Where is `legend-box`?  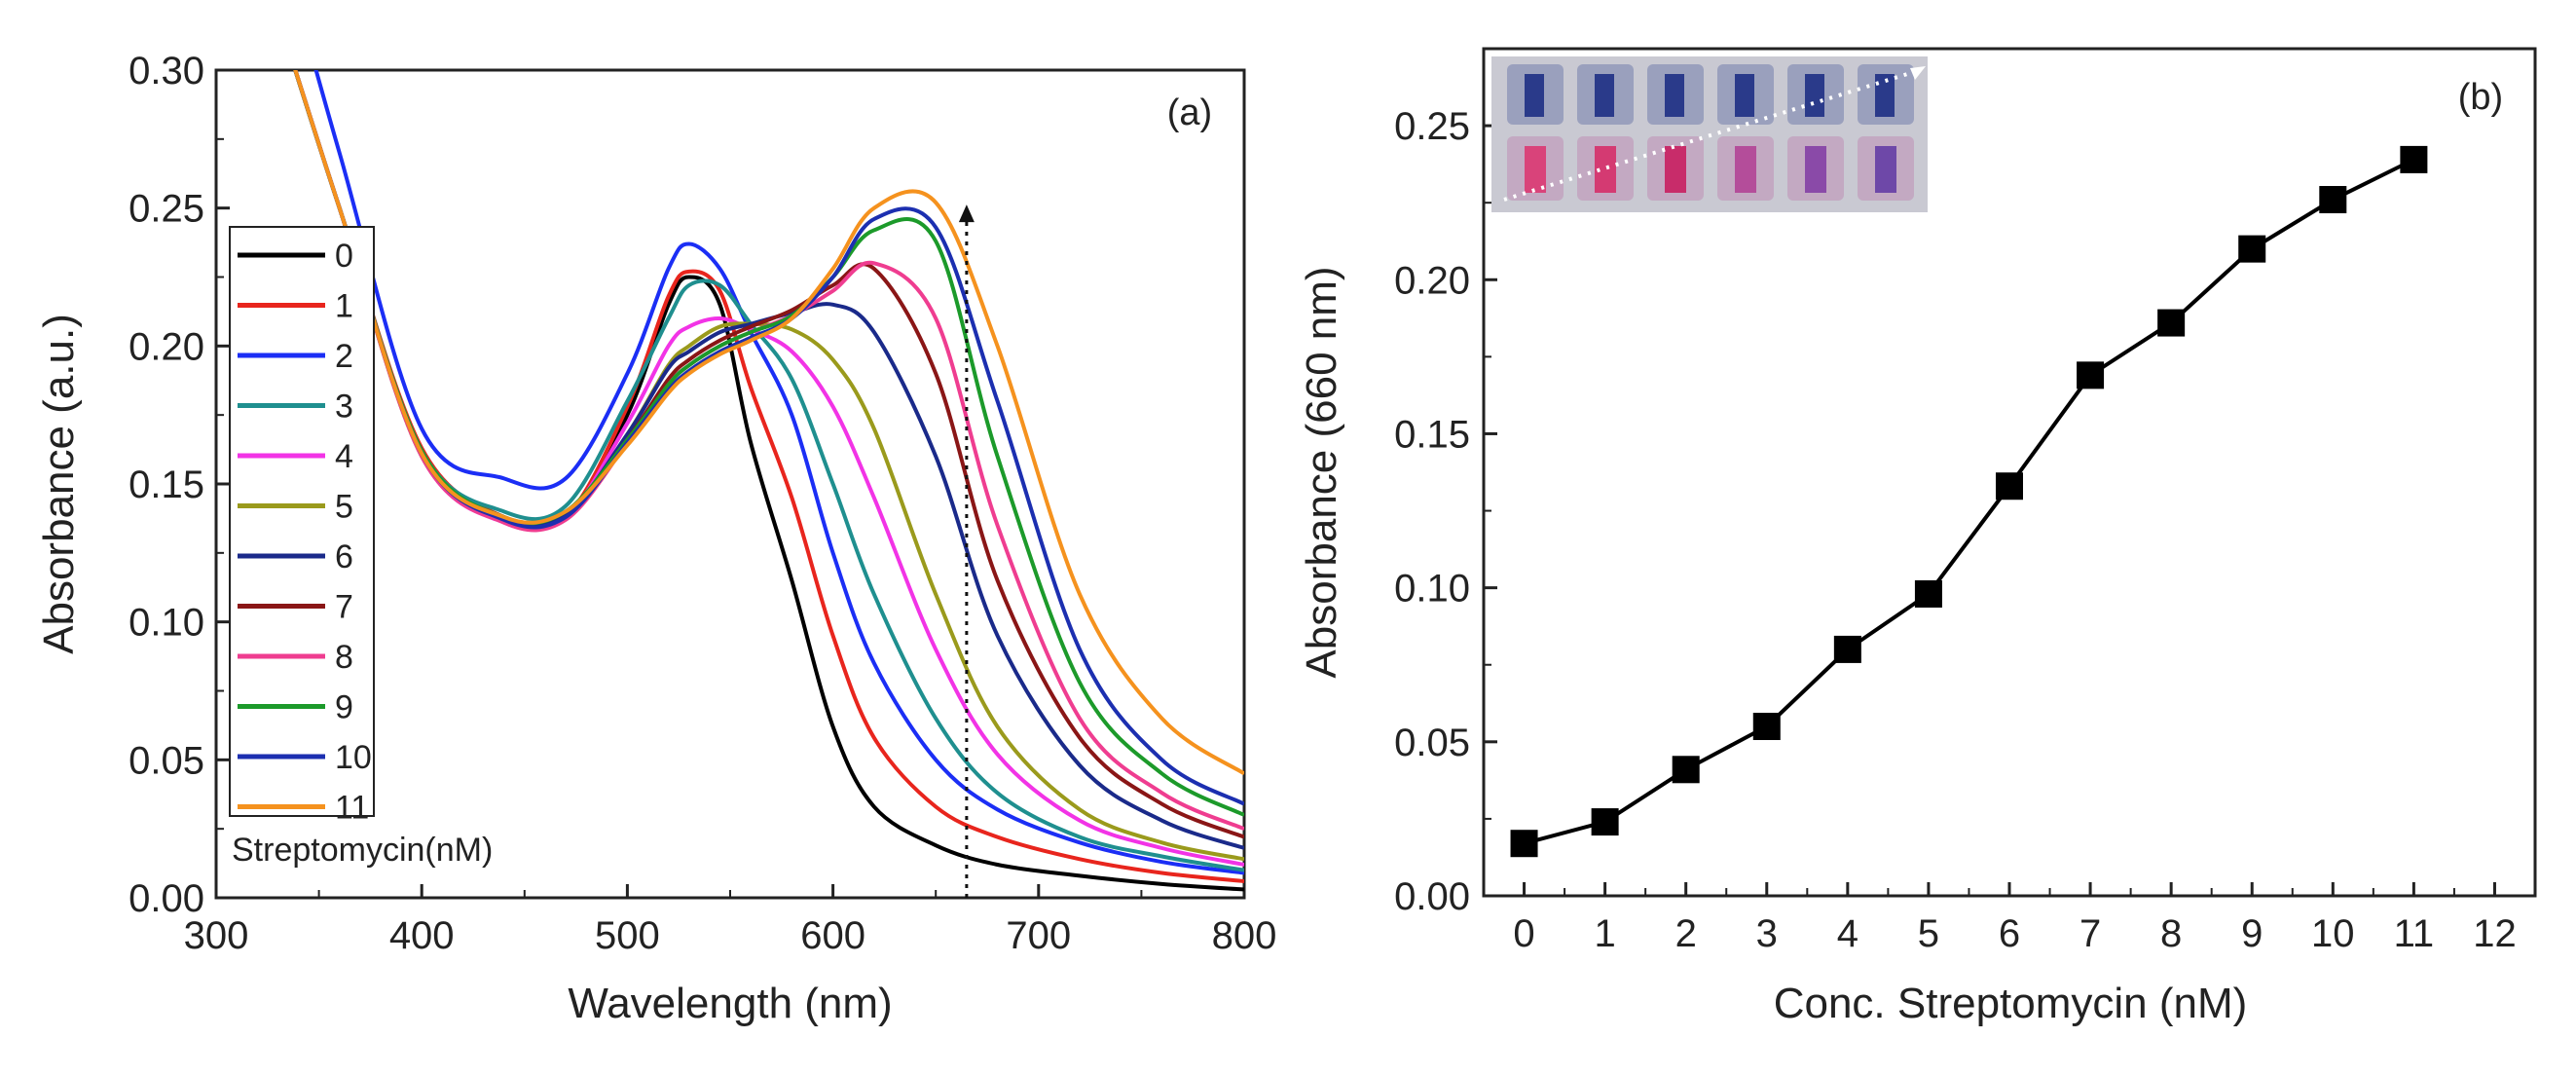
legend-box is located at coordinates (302, 521).